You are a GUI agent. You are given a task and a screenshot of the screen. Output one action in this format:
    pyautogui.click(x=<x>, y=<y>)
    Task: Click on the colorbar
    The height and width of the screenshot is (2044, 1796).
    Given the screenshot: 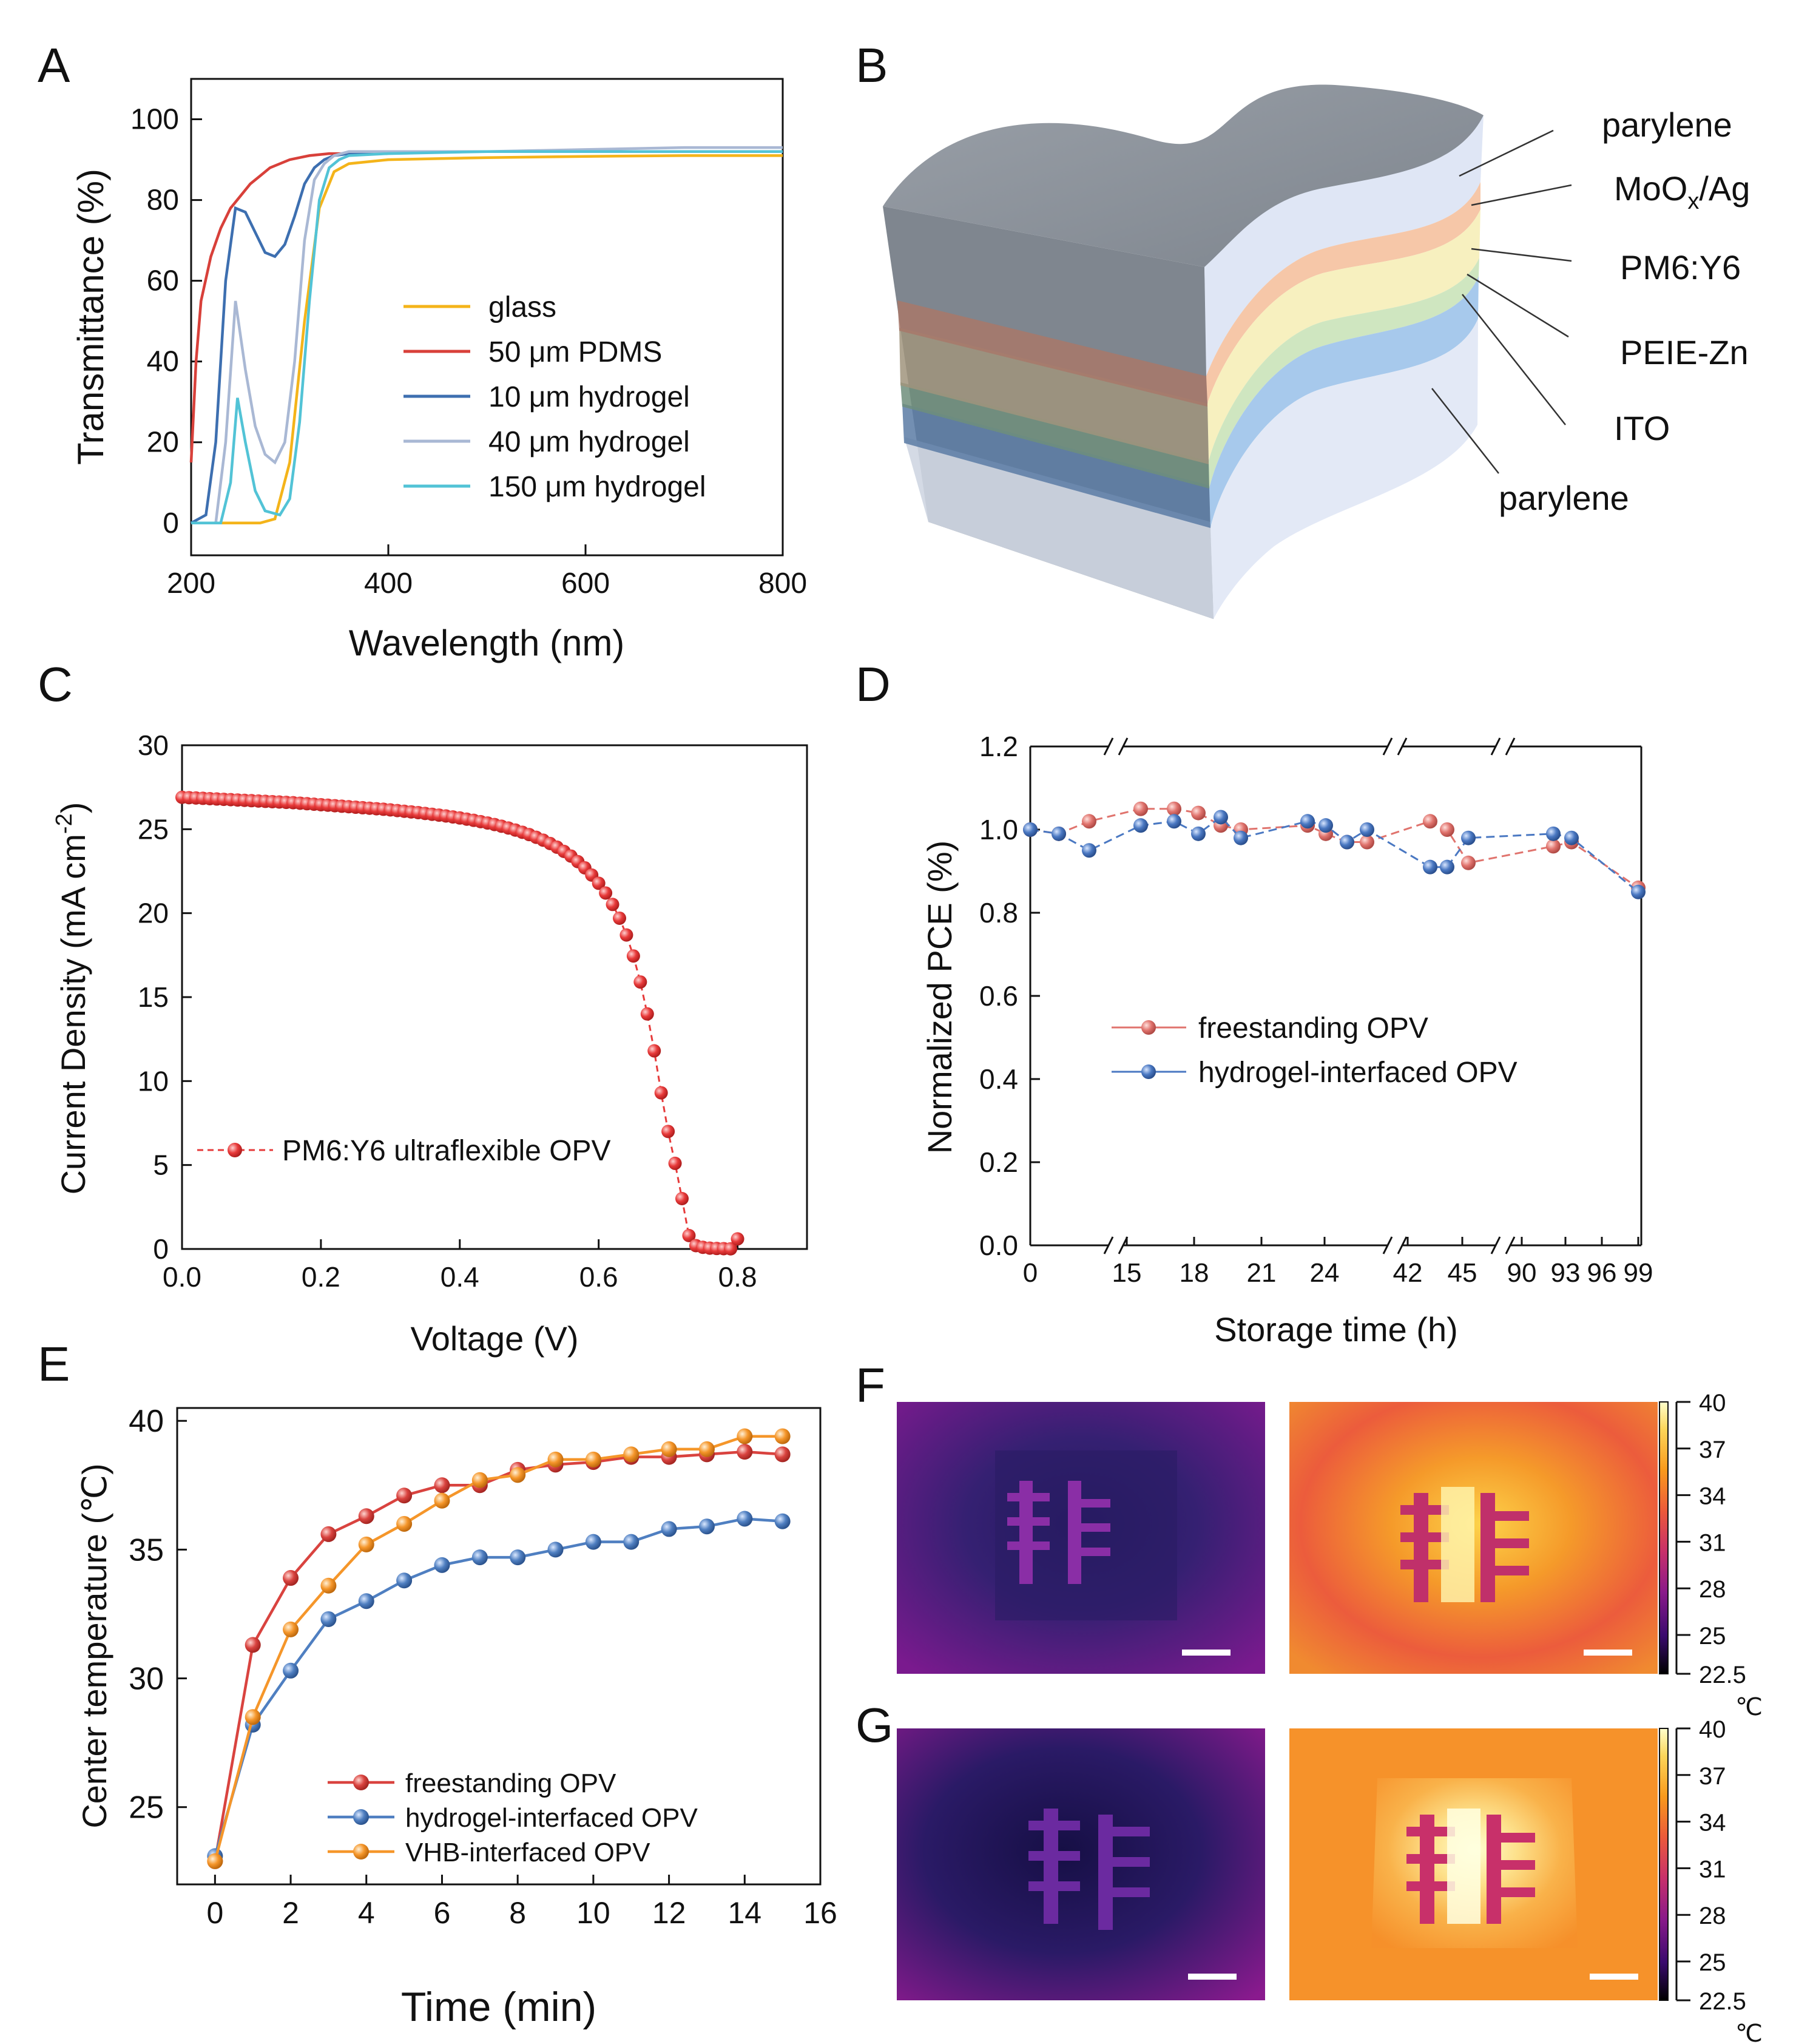 What is the action you would take?
    pyautogui.click(x=1664, y=1537)
    